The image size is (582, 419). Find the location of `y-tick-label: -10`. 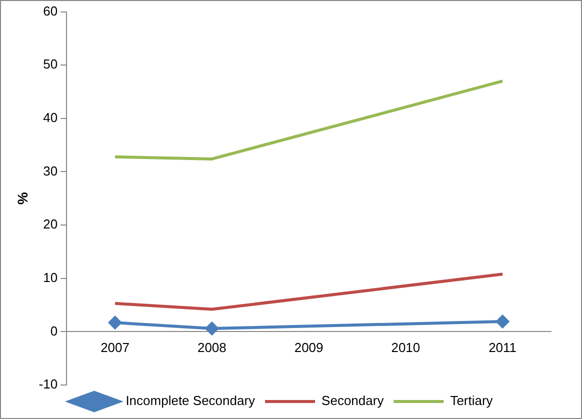

y-tick-label: -10 is located at coordinates (48, 384).